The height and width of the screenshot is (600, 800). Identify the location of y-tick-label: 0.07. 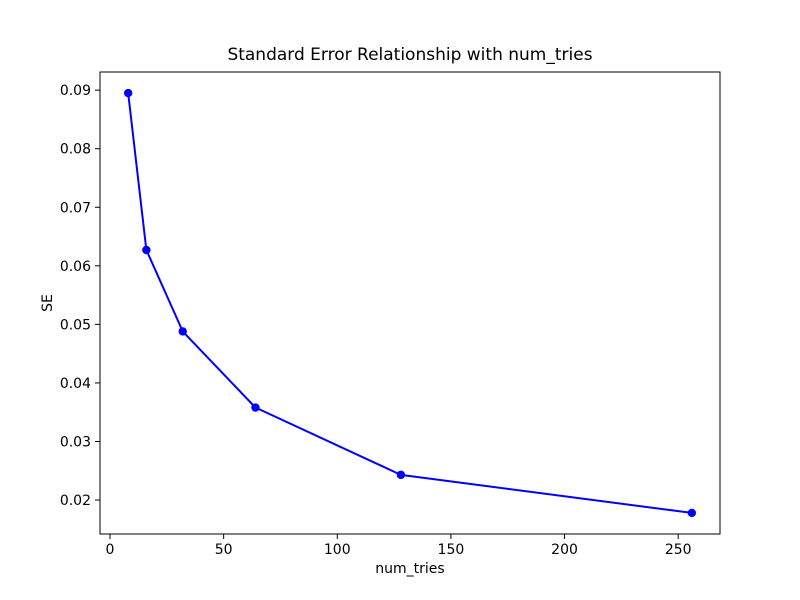
(75, 208).